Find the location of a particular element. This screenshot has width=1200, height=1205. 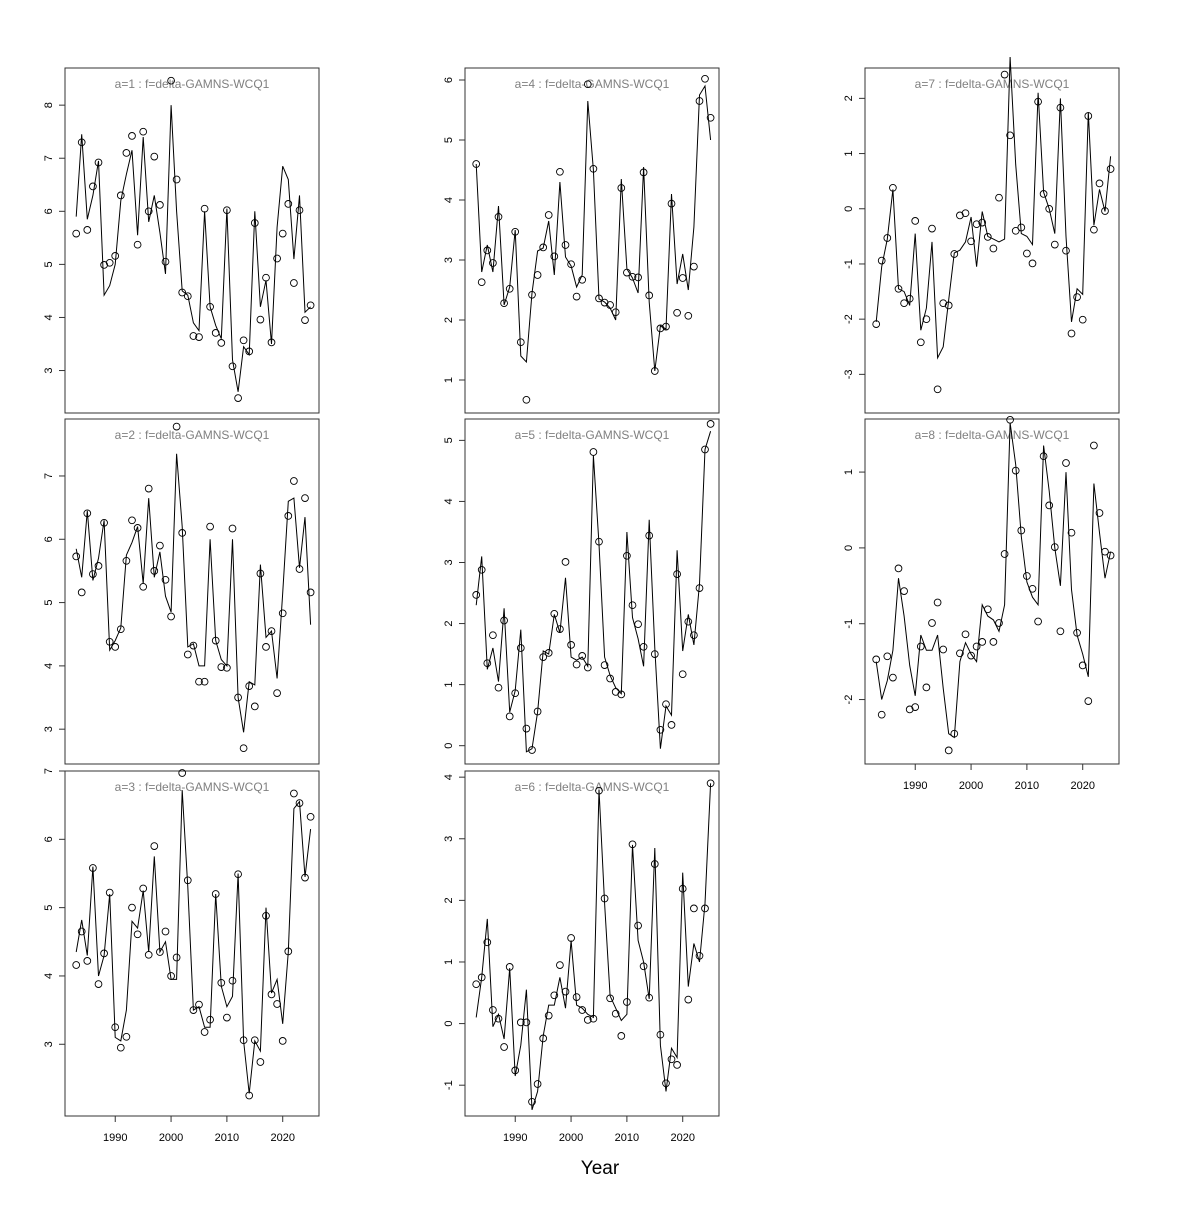

chart-title: a=7 : f=delta-GAMNS-WCQ1 is located at coordinates (992, 84).